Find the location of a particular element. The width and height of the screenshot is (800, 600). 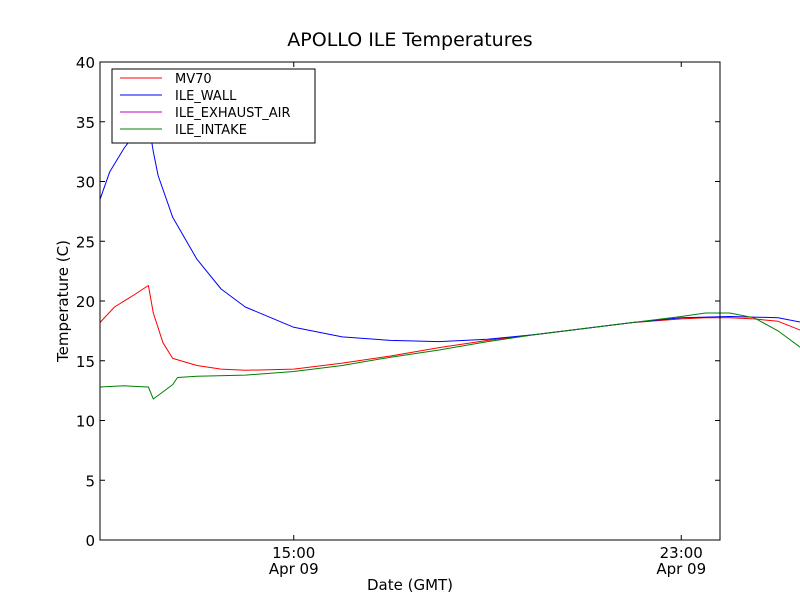

legend-label-mv70: MV70 is located at coordinates (193, 79).